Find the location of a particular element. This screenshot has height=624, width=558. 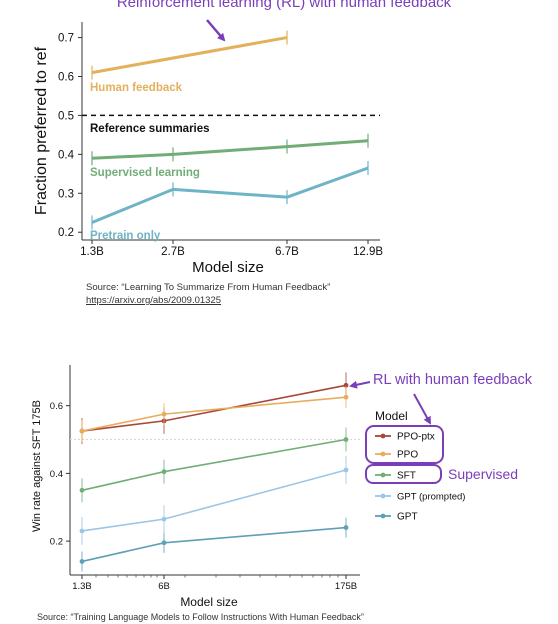

legend-label-ppo: PPO is located at coordinates (407, 455).